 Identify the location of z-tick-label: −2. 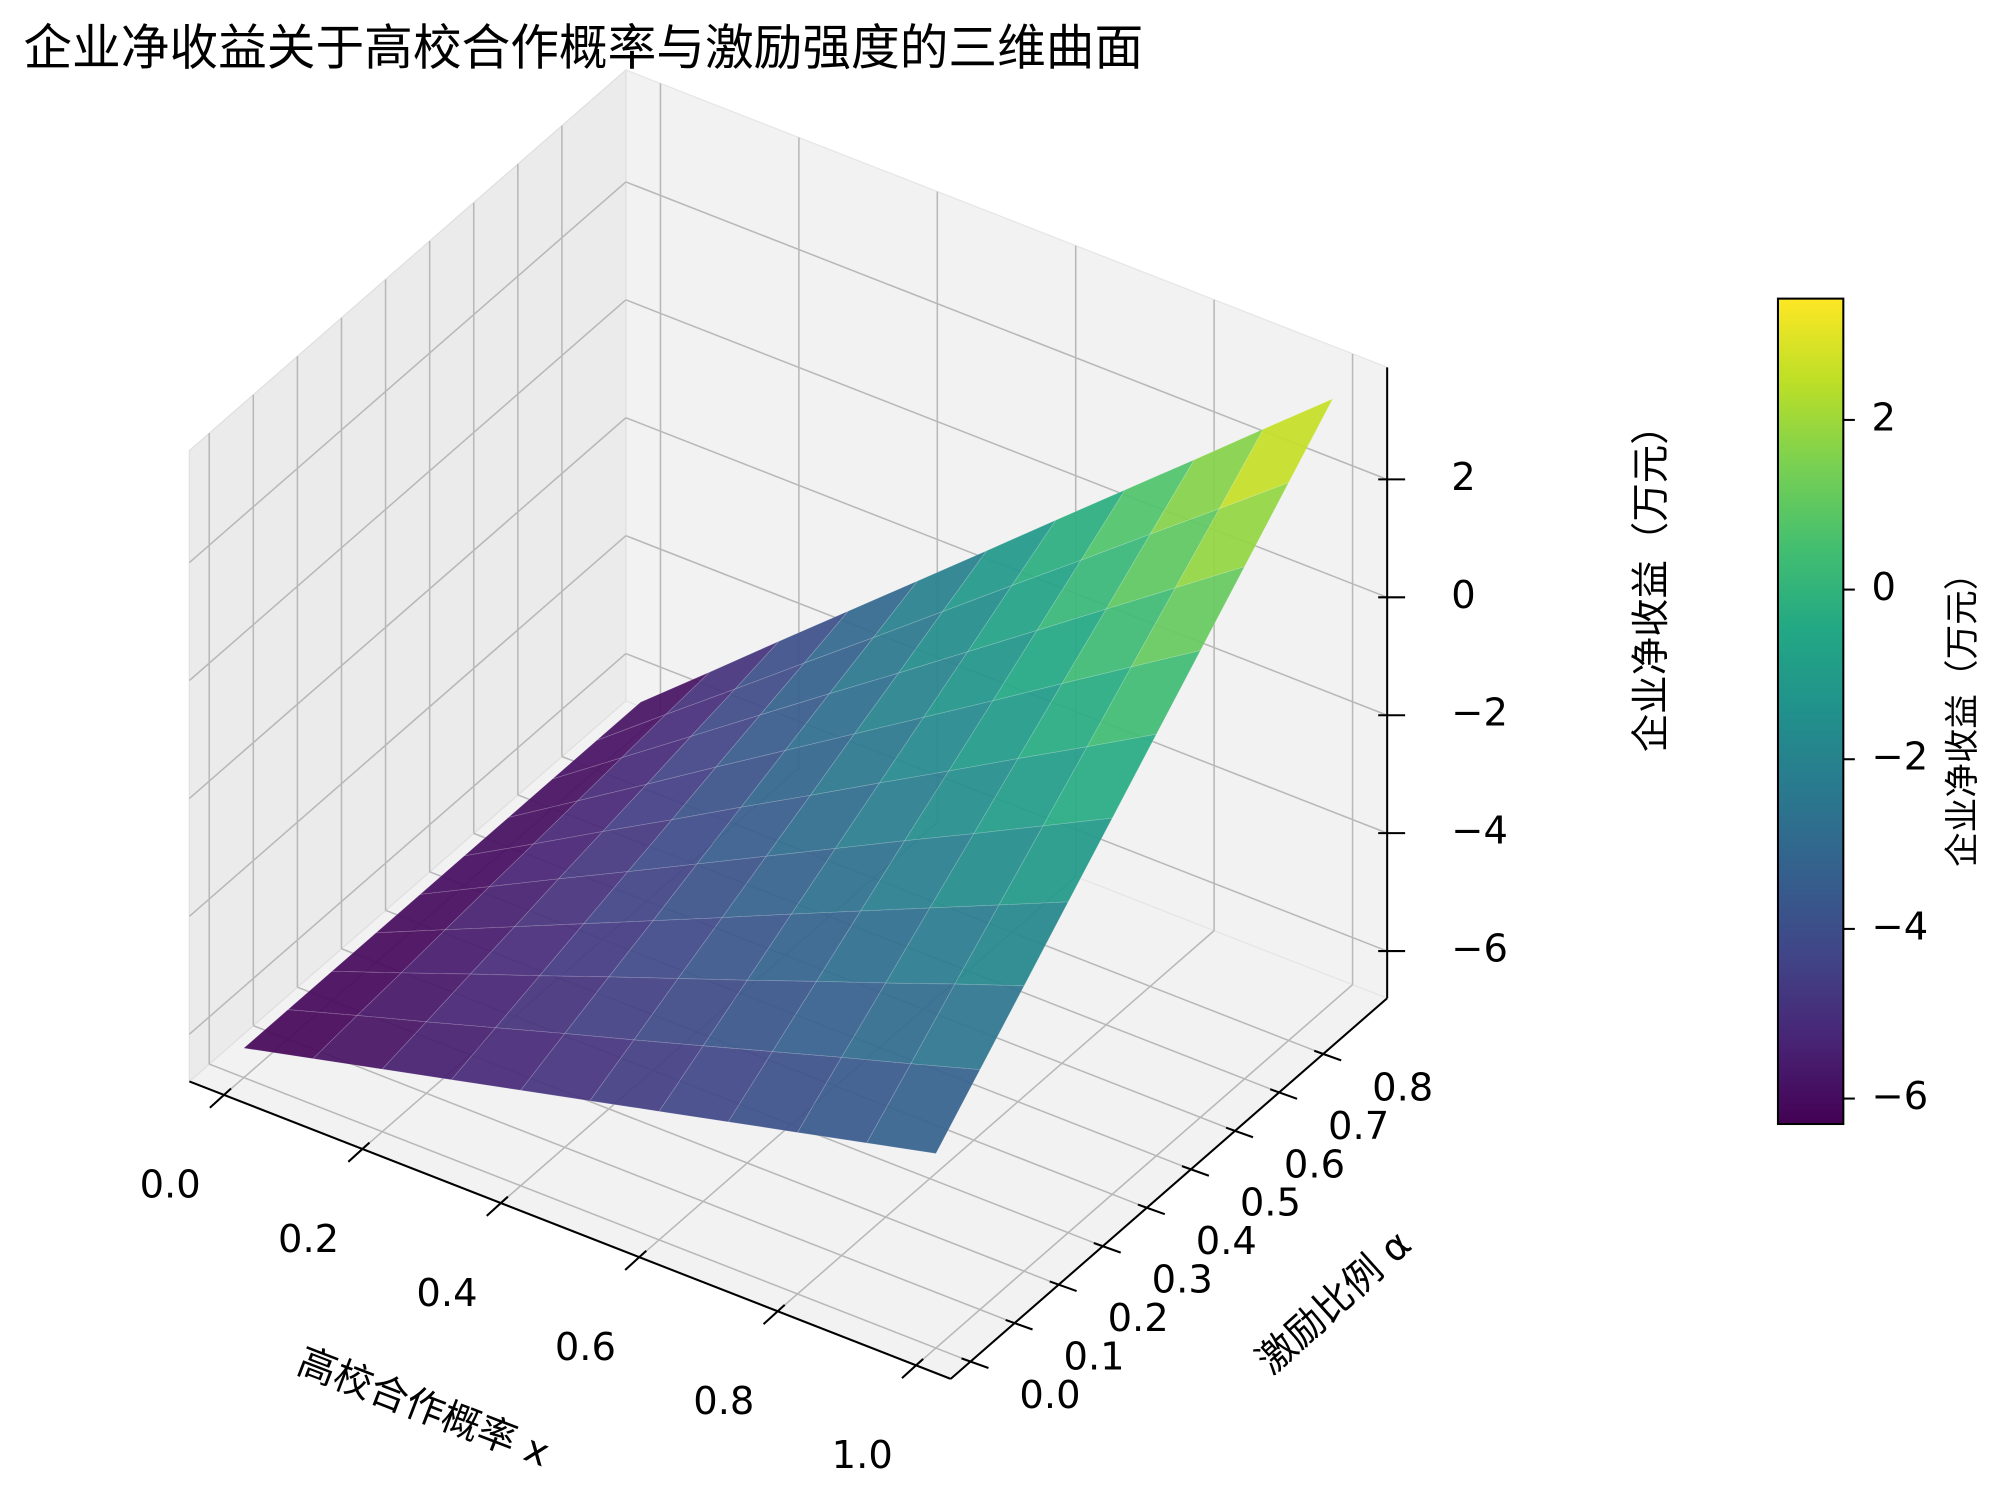
(1479, 713).